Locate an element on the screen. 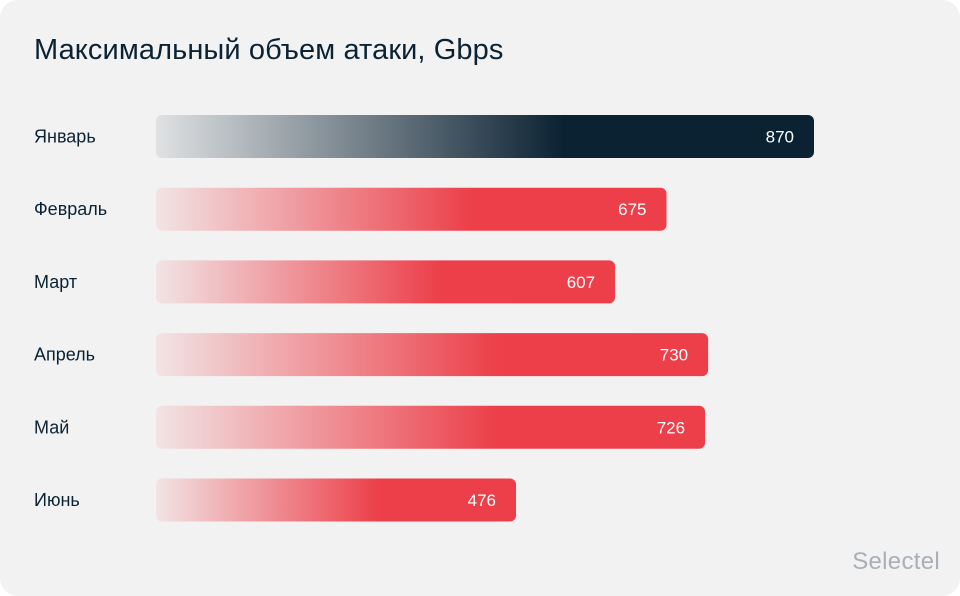 The image size is (960, 596). category-label: Февраль is located at coordinates (70, 209).